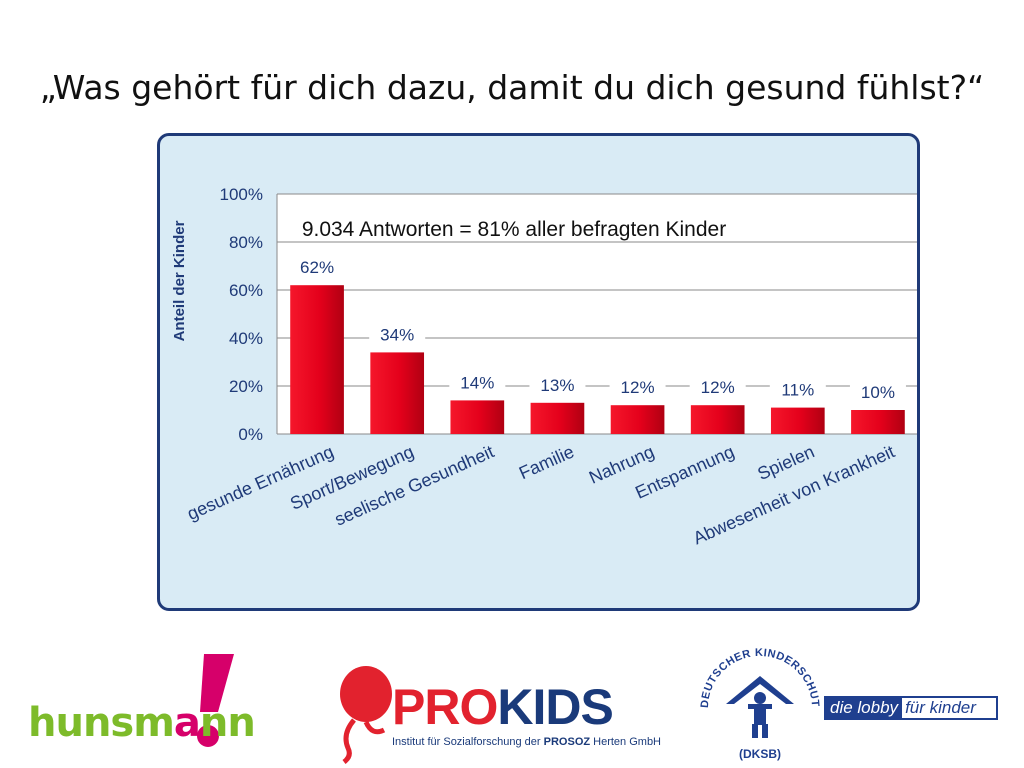 This screenshot has height=768, width=1024. Describe the element at coordinates (246, 386) in the screenshot. I see `y-tick-label: 20%` at that location.